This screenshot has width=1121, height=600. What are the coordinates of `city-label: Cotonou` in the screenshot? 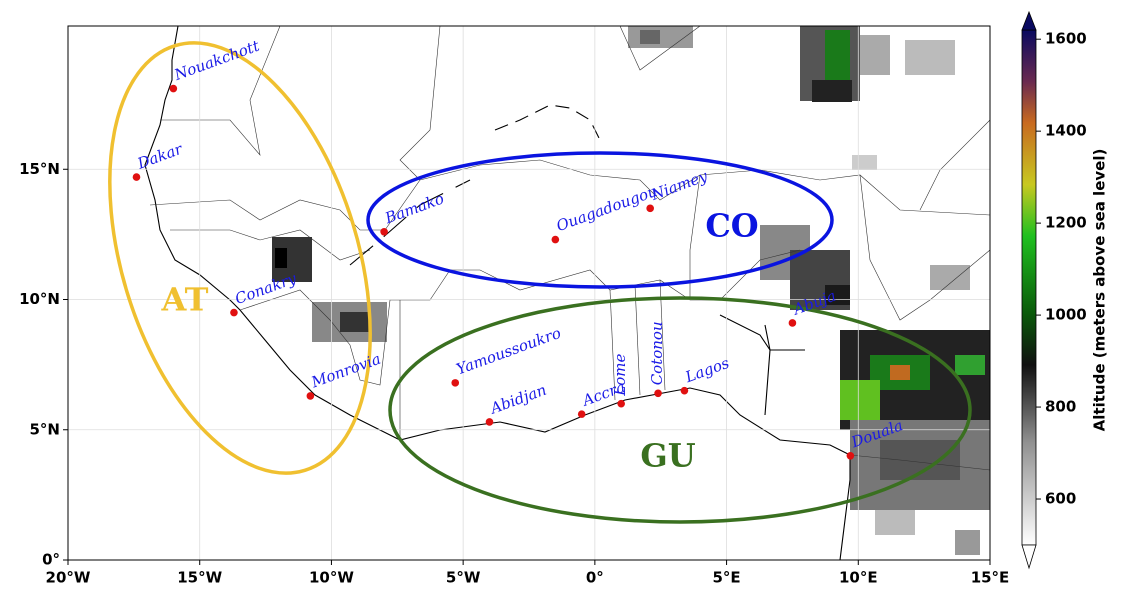 It's located at (657, 353).